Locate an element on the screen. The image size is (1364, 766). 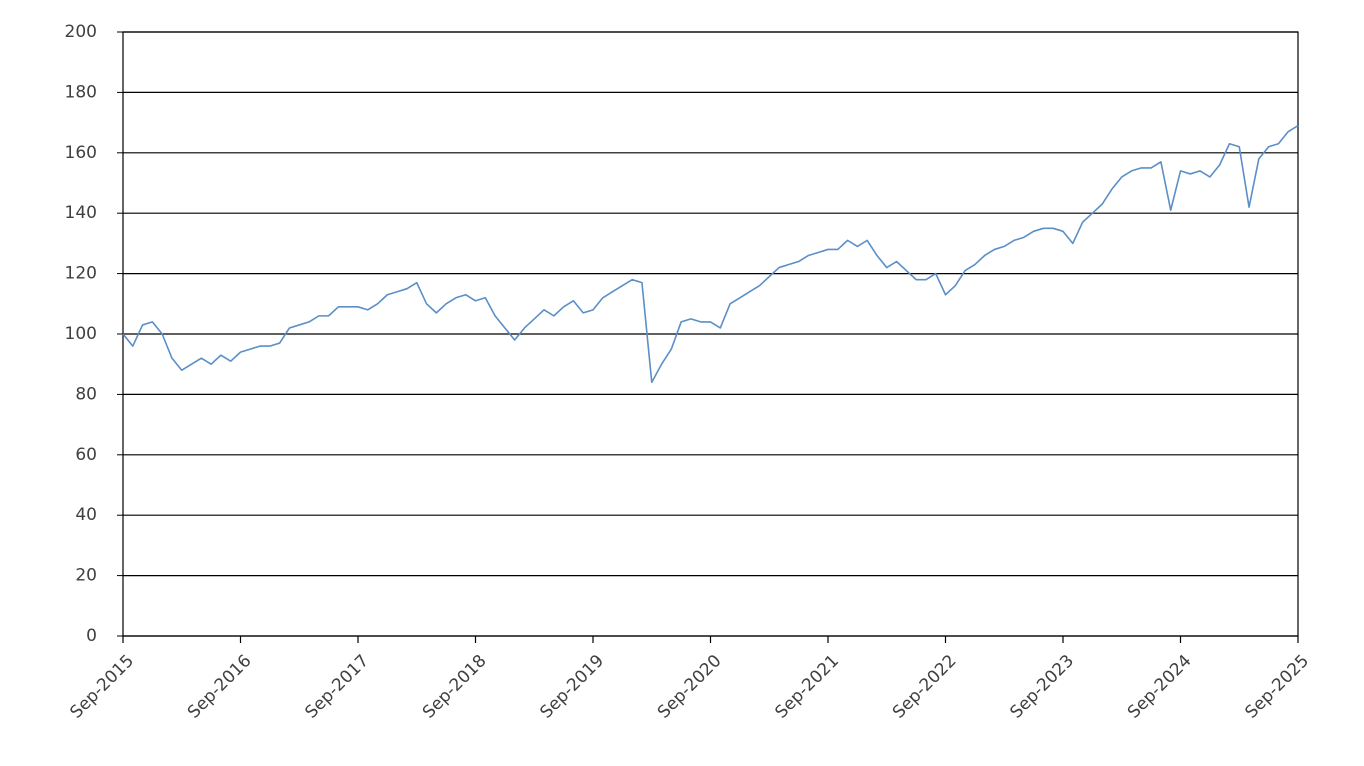
x-tick-label: Sep-2015 is located at coordinates (102, 687).